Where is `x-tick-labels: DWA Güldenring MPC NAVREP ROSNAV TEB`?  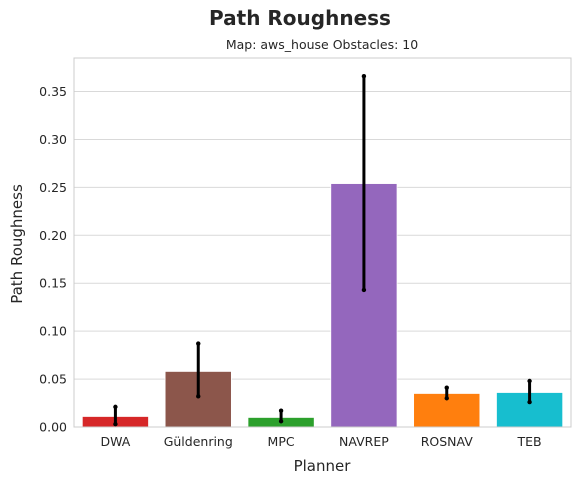
x-tick-labels: DWA Güldenring MPC NAVREP ROSNAV TEB is located at coordinates (320, 441).